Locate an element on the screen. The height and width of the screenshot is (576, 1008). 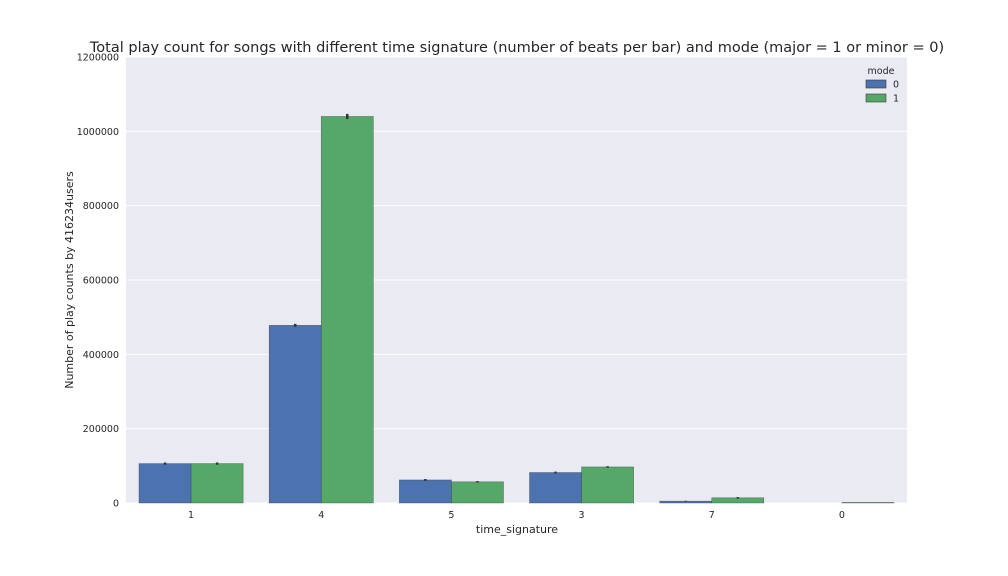
x-tick-label: 1 is located at coordinates (191, 515).